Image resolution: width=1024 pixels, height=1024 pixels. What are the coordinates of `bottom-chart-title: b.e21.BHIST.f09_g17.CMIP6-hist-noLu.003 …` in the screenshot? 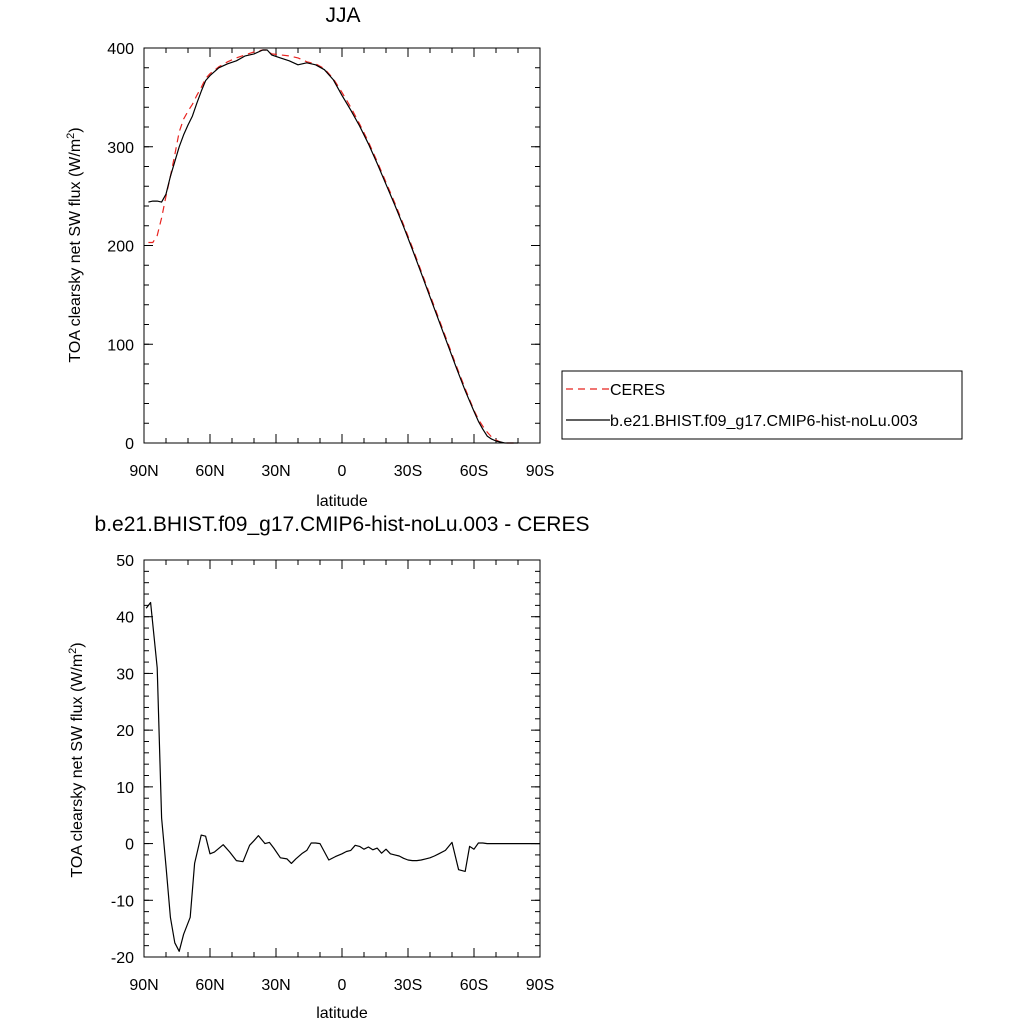 It's located at (342, 524).